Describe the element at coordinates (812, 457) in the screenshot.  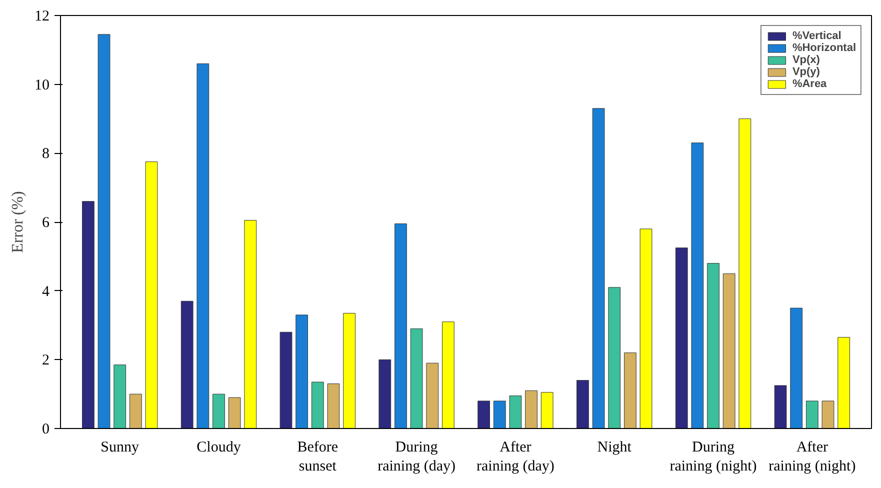
I see `x-tick-label: After raining (night)` at that location.